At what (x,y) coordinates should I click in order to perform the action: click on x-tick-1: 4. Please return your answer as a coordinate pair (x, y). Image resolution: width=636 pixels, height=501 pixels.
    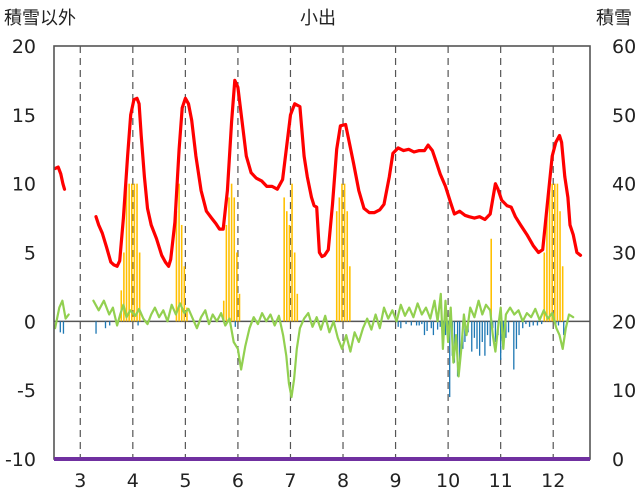
    Looking at the image, I should click on (133, 481).